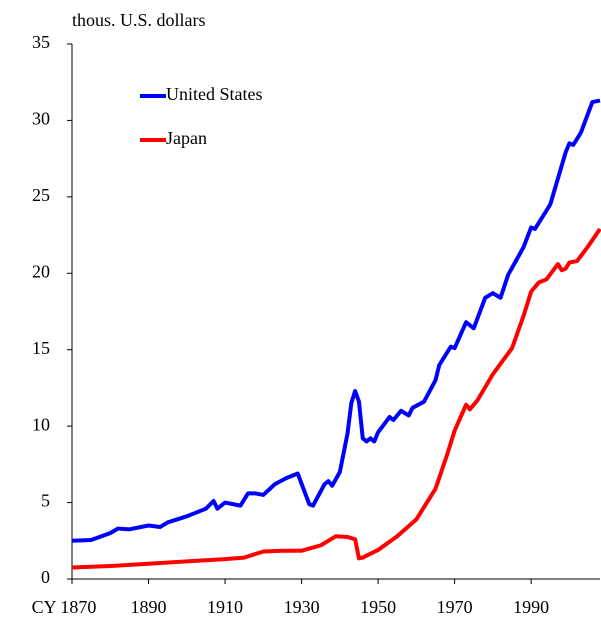 This screenshot has width=601, height=626. What do you see at coordinates (41, 42) in the screenshot?
I see `y-tick-label: 35` at bounding box center [41, 42].